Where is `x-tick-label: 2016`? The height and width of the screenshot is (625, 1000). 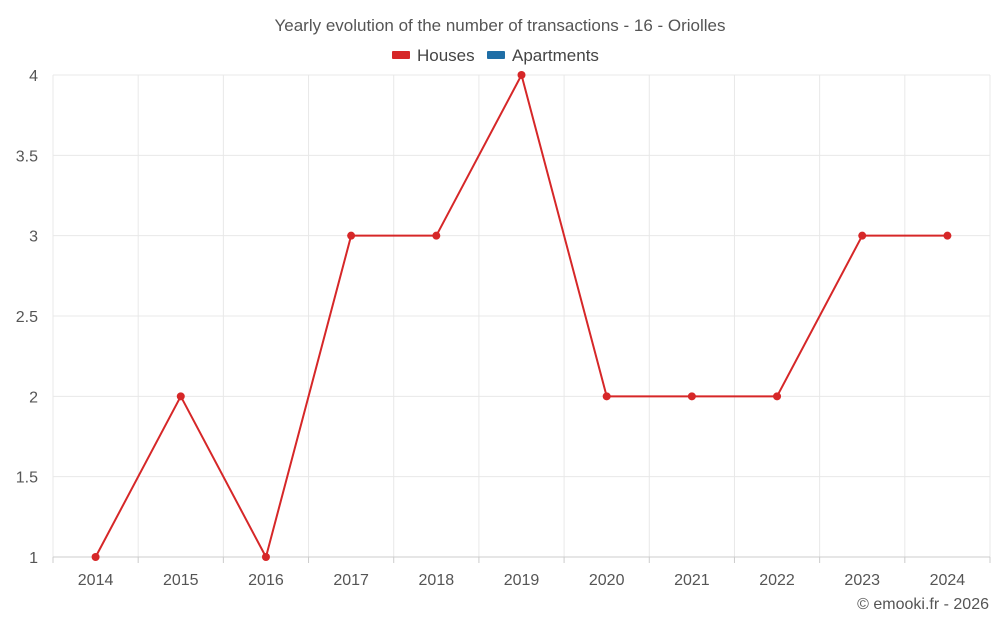 x-tick-label: 2016 is located at coordinates (266, 580).